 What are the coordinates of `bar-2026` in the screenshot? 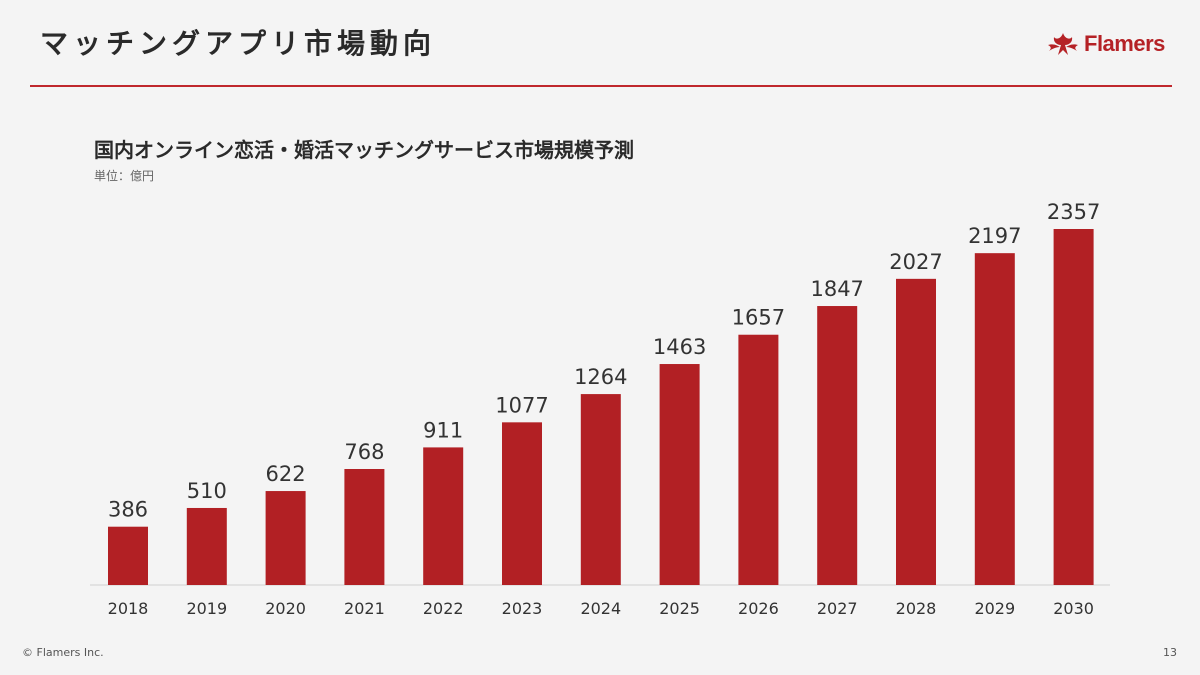 It's located at (758, 459).